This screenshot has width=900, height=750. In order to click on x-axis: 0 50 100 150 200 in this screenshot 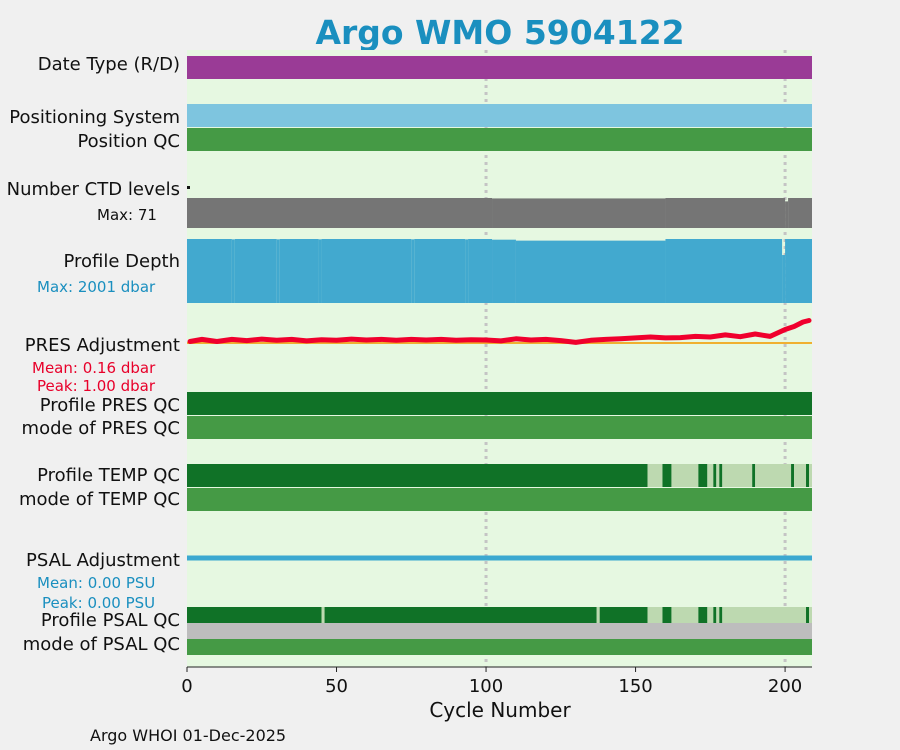, I will do `click(496, 681)`.